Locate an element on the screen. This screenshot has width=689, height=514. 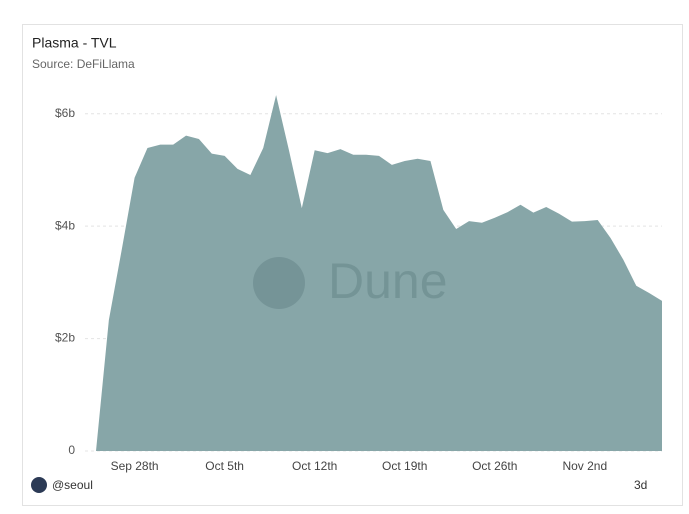
watermark: Dune is located at coordinates (350, 281).